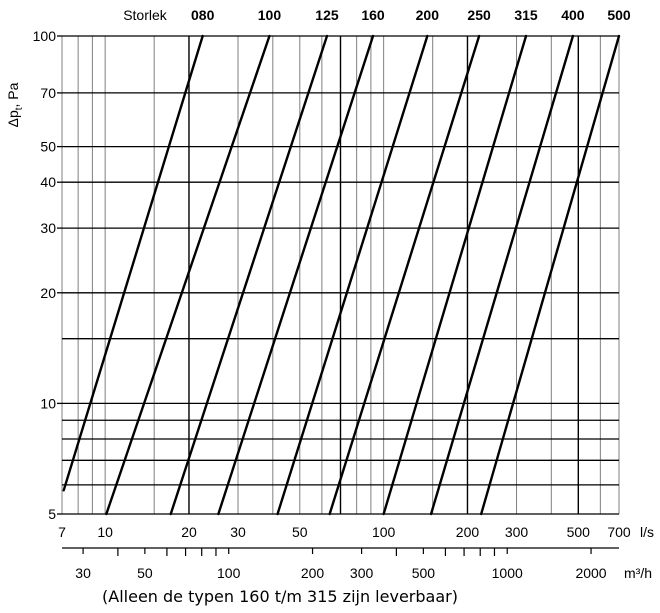 The image size is (660, 613). What do you see at coordinates (327, 15) in the screenshot?
I see `size-label-125: 125` at bounding box center [327, 15].